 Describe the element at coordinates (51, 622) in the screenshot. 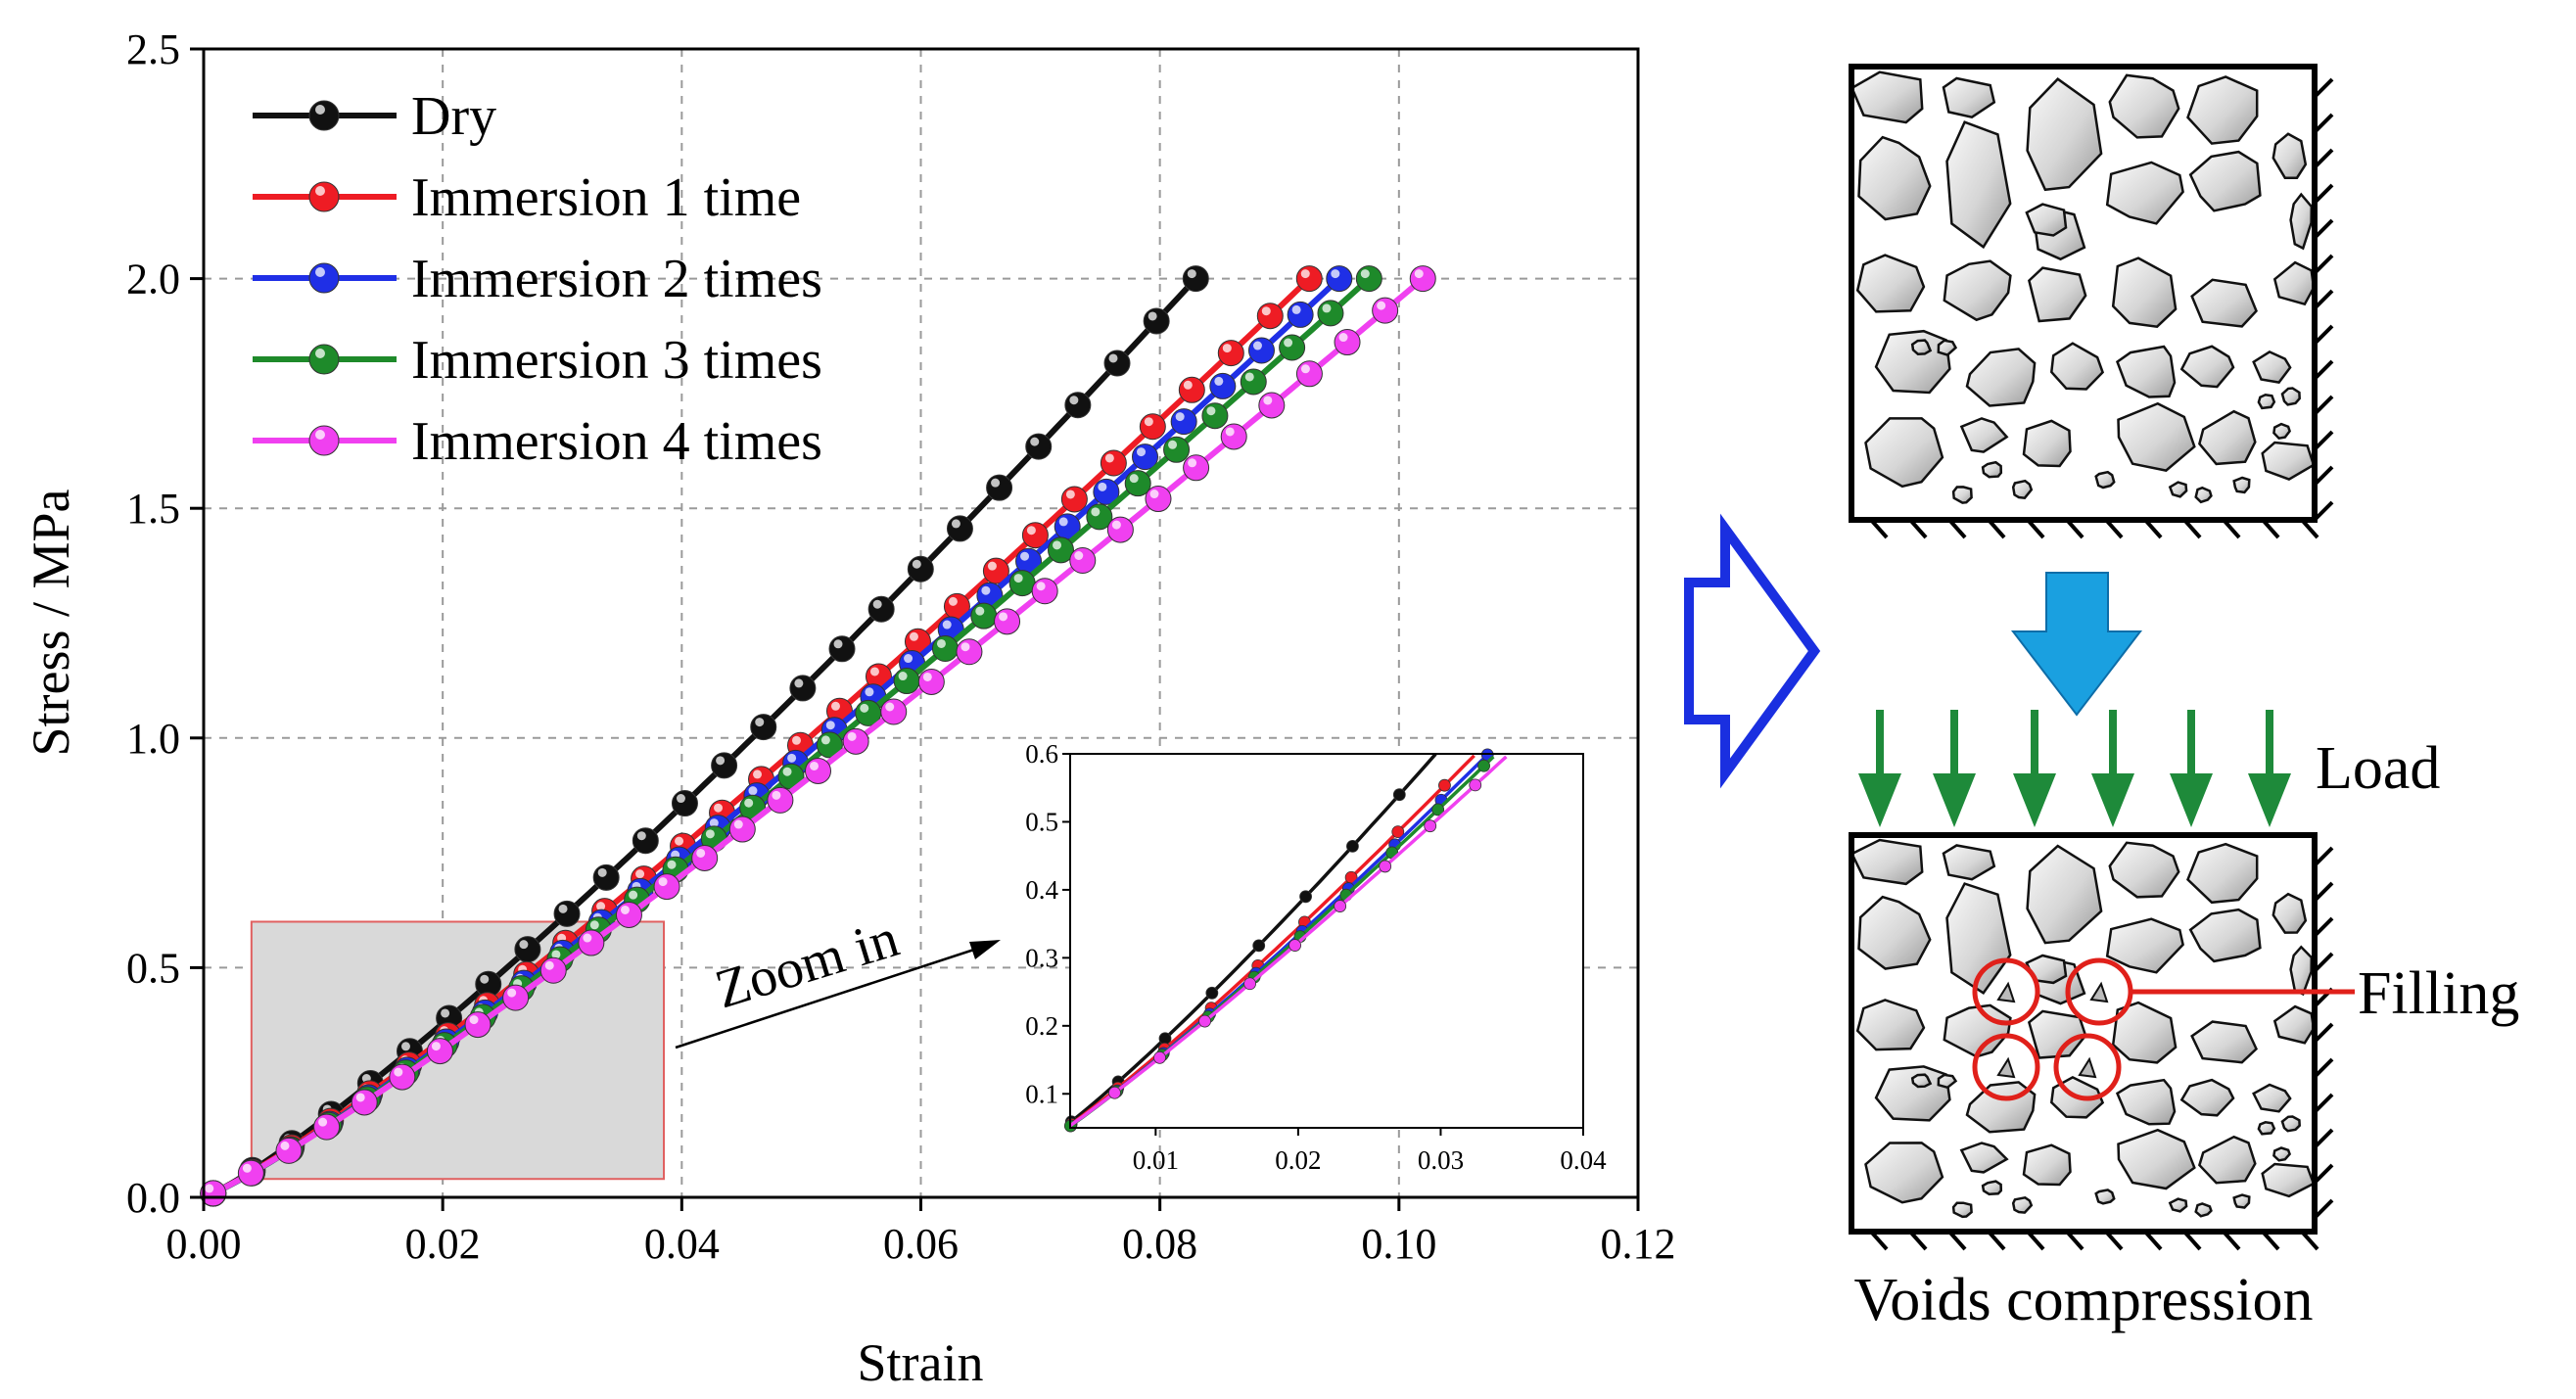

I see `y-axis-label: Stress / MPa` at that location.